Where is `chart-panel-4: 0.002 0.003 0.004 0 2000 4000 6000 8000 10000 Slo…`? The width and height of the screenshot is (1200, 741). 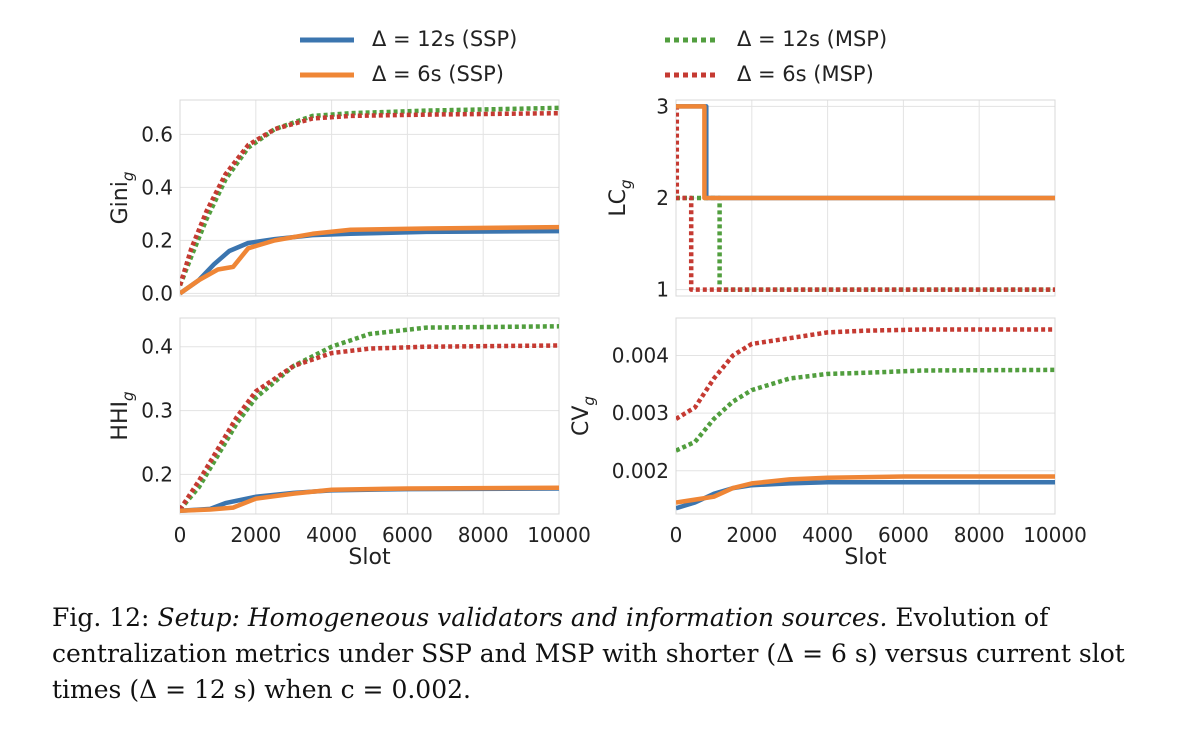 chart-panel-4: 0.002 0.003 0.004 0 2000 4000 6000 8000 10000 Slo… is located at coordinates (828, 443).